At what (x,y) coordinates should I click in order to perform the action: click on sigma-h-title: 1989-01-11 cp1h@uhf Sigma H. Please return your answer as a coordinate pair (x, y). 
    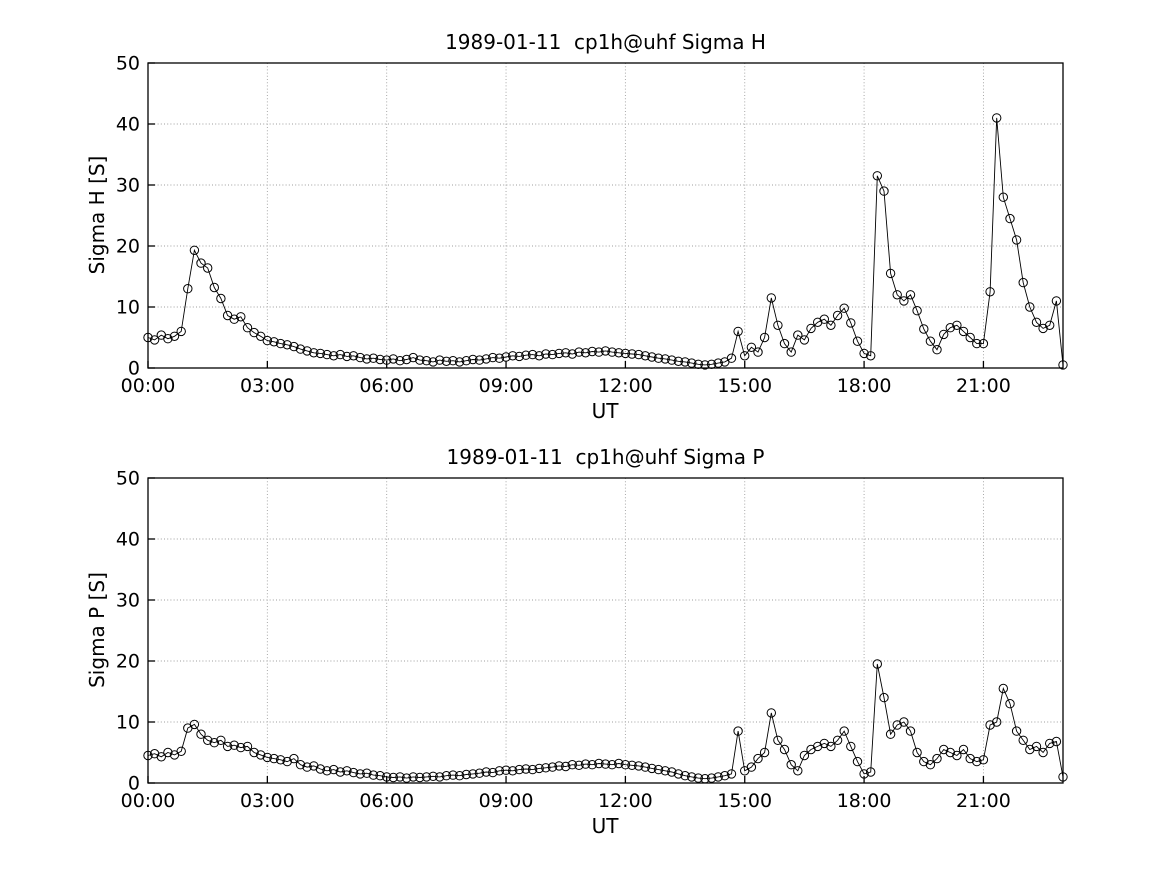
    Looking at the image, I should click on (605, 42).